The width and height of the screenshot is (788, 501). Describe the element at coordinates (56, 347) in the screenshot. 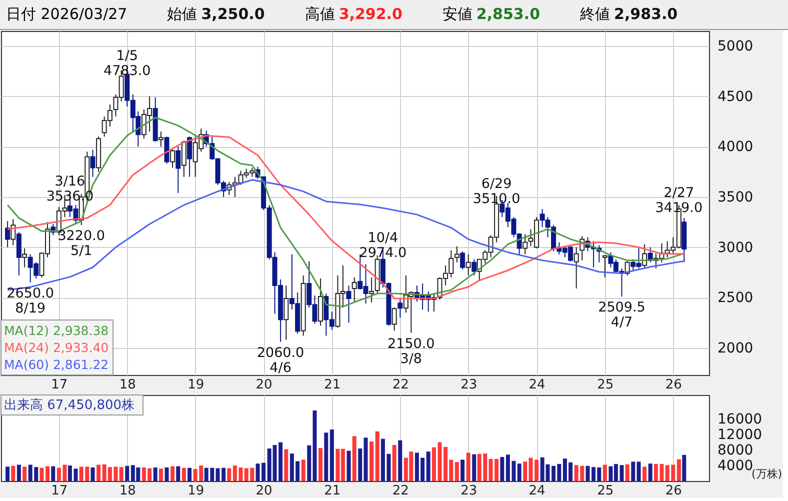

I see `text: MA(24) 2,933.40` at that location.